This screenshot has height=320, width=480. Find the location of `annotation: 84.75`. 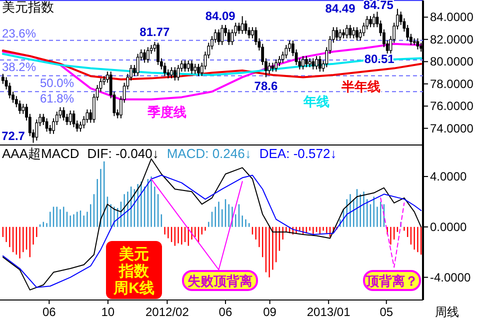

annotation: 84.75 is located at coordinates (378, 6).